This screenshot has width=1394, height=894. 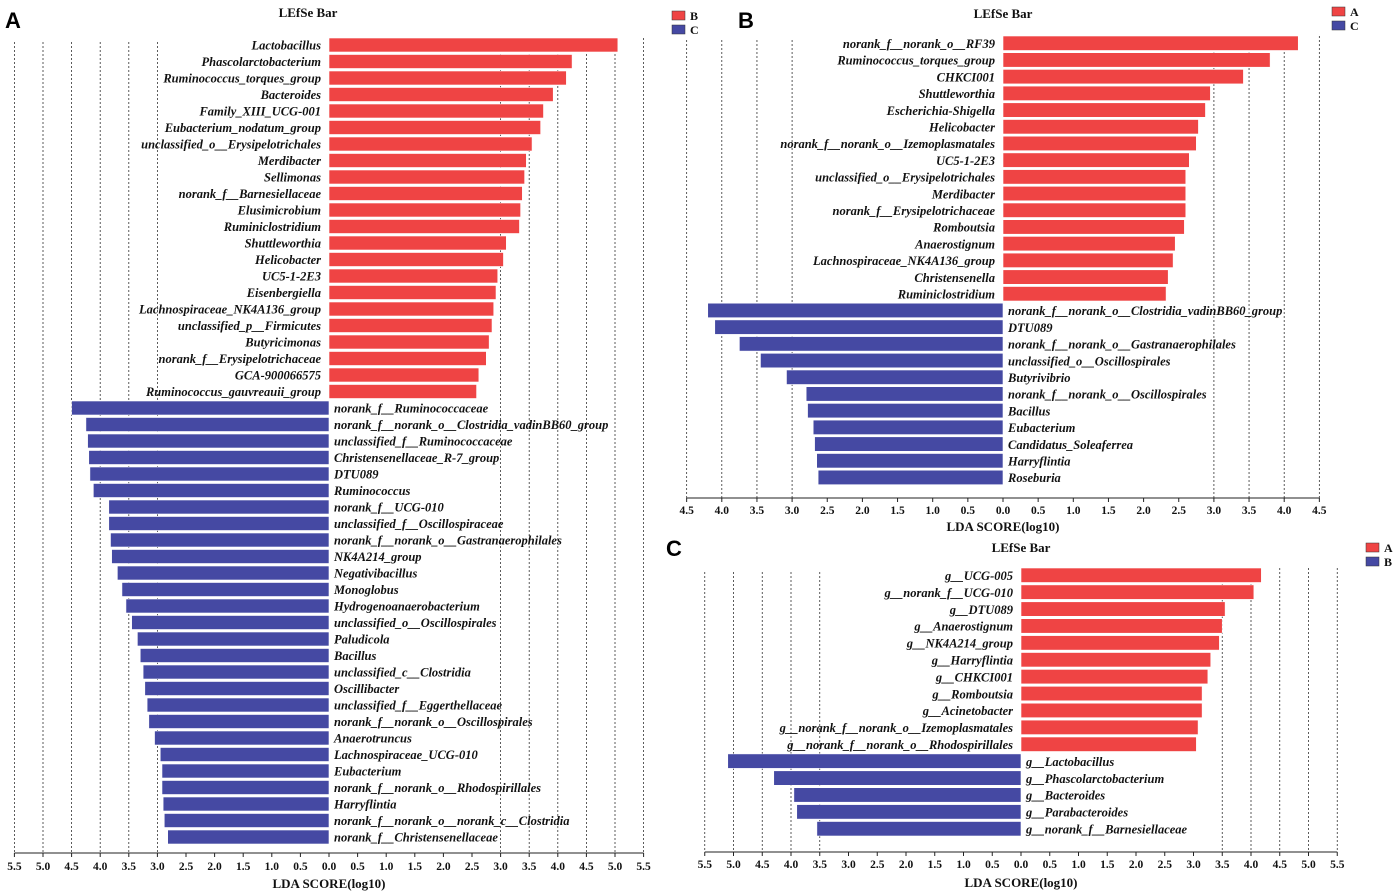 I want to click on category-label: Ruminococcus_gauvreauii_group, so click(x=233, y=392).